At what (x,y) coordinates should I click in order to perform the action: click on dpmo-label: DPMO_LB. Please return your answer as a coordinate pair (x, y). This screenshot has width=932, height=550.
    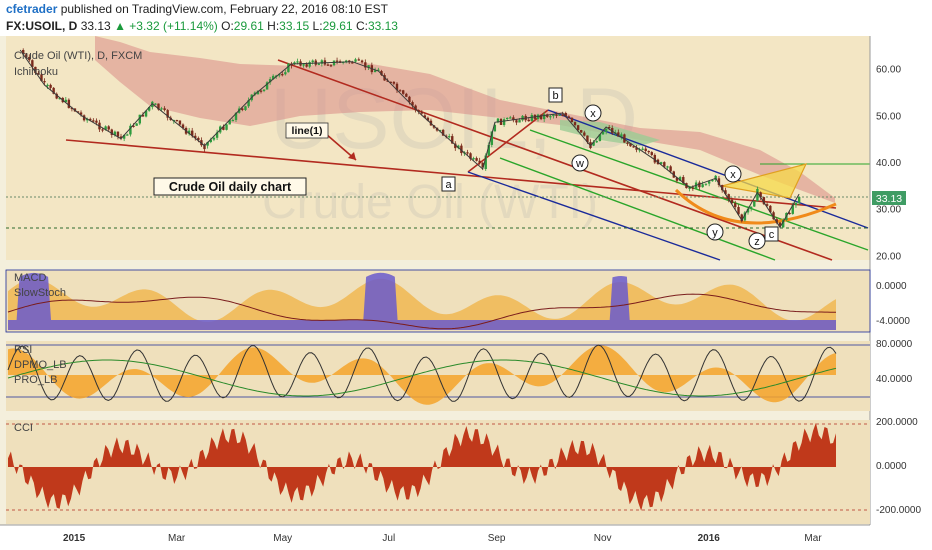
    Looking at the image, I should click on (40, 365).